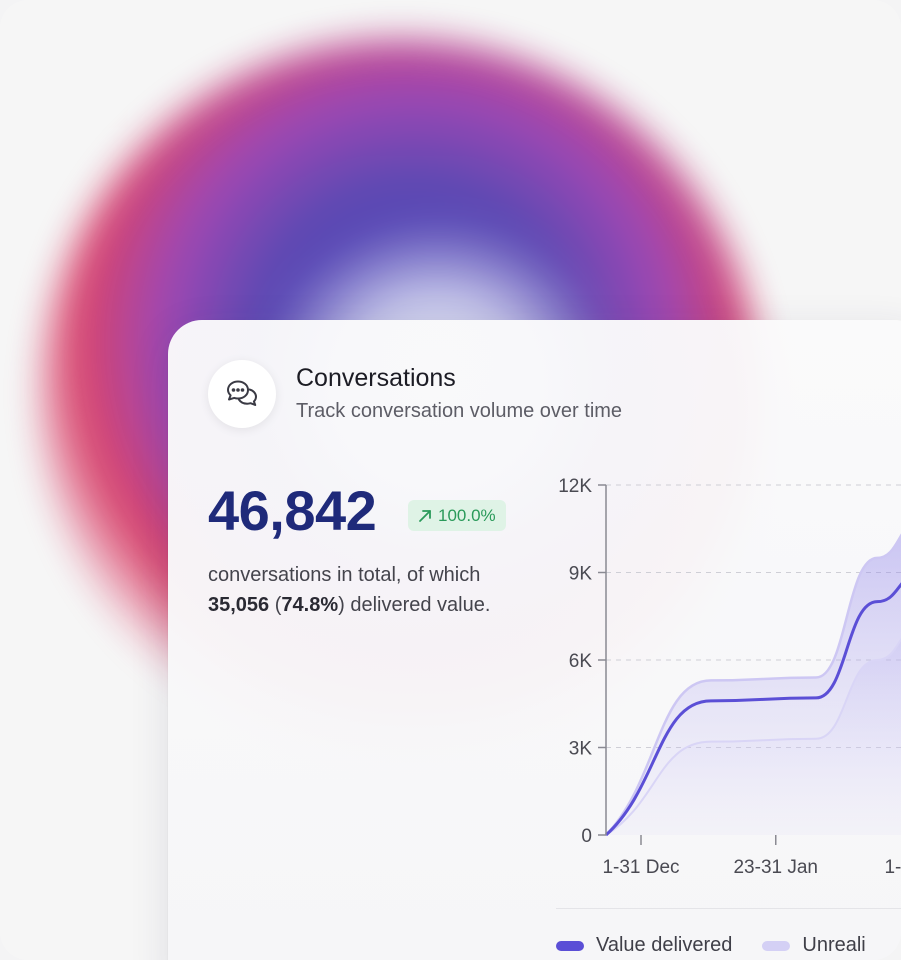 Image resolution: width=901 pixels, height=960 pixels. I want to click on card-subtitle: Track conversation volume over time, so click(459, 411).